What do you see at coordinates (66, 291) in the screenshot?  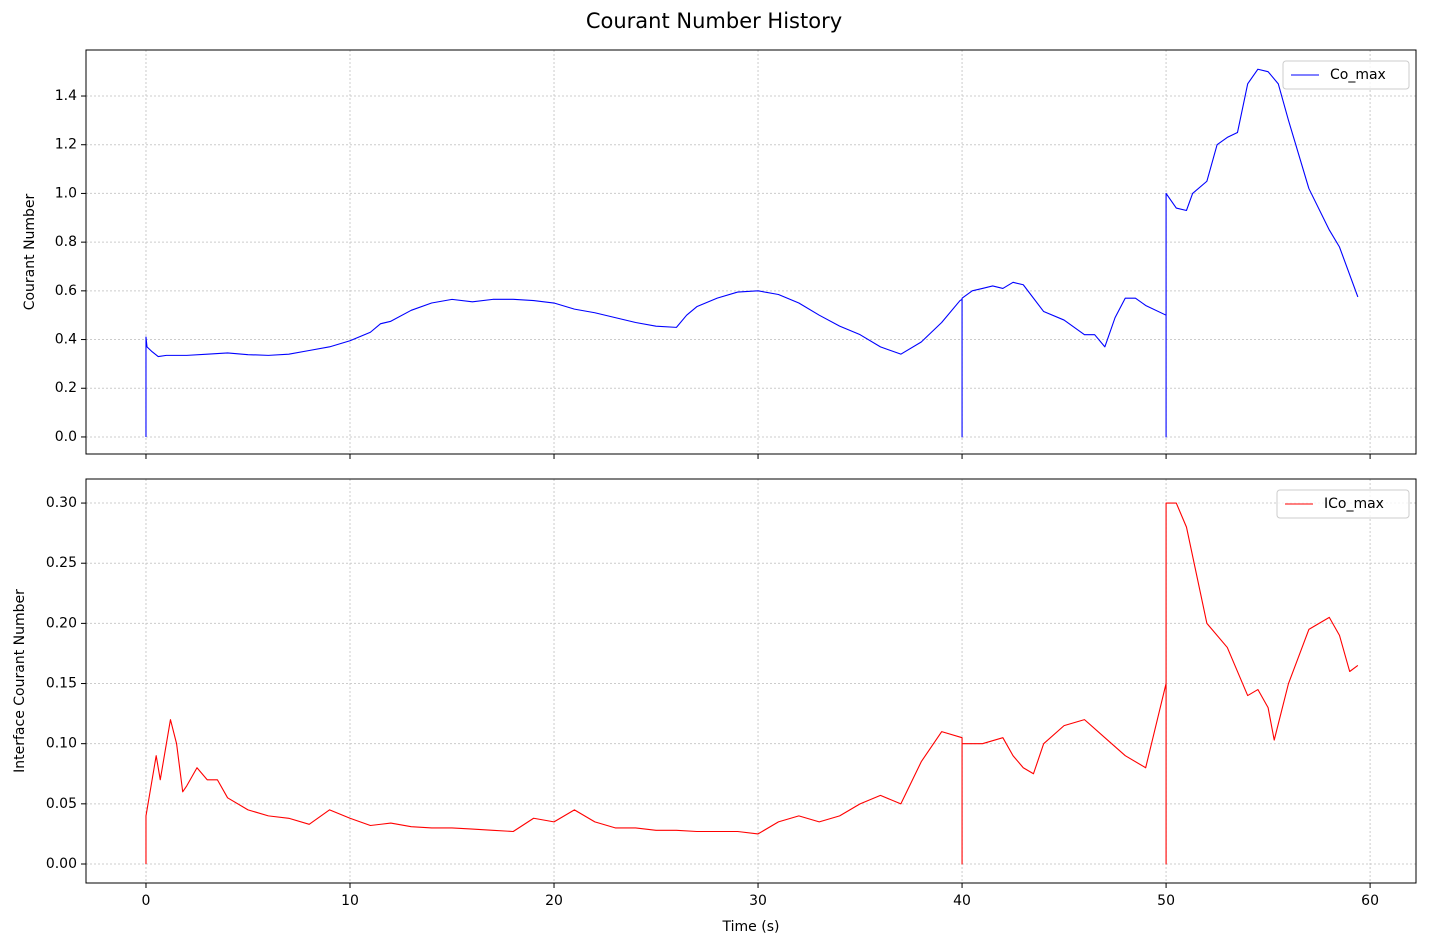 I see `y-tick-label: 0.6` at bounding box center [66, 291].